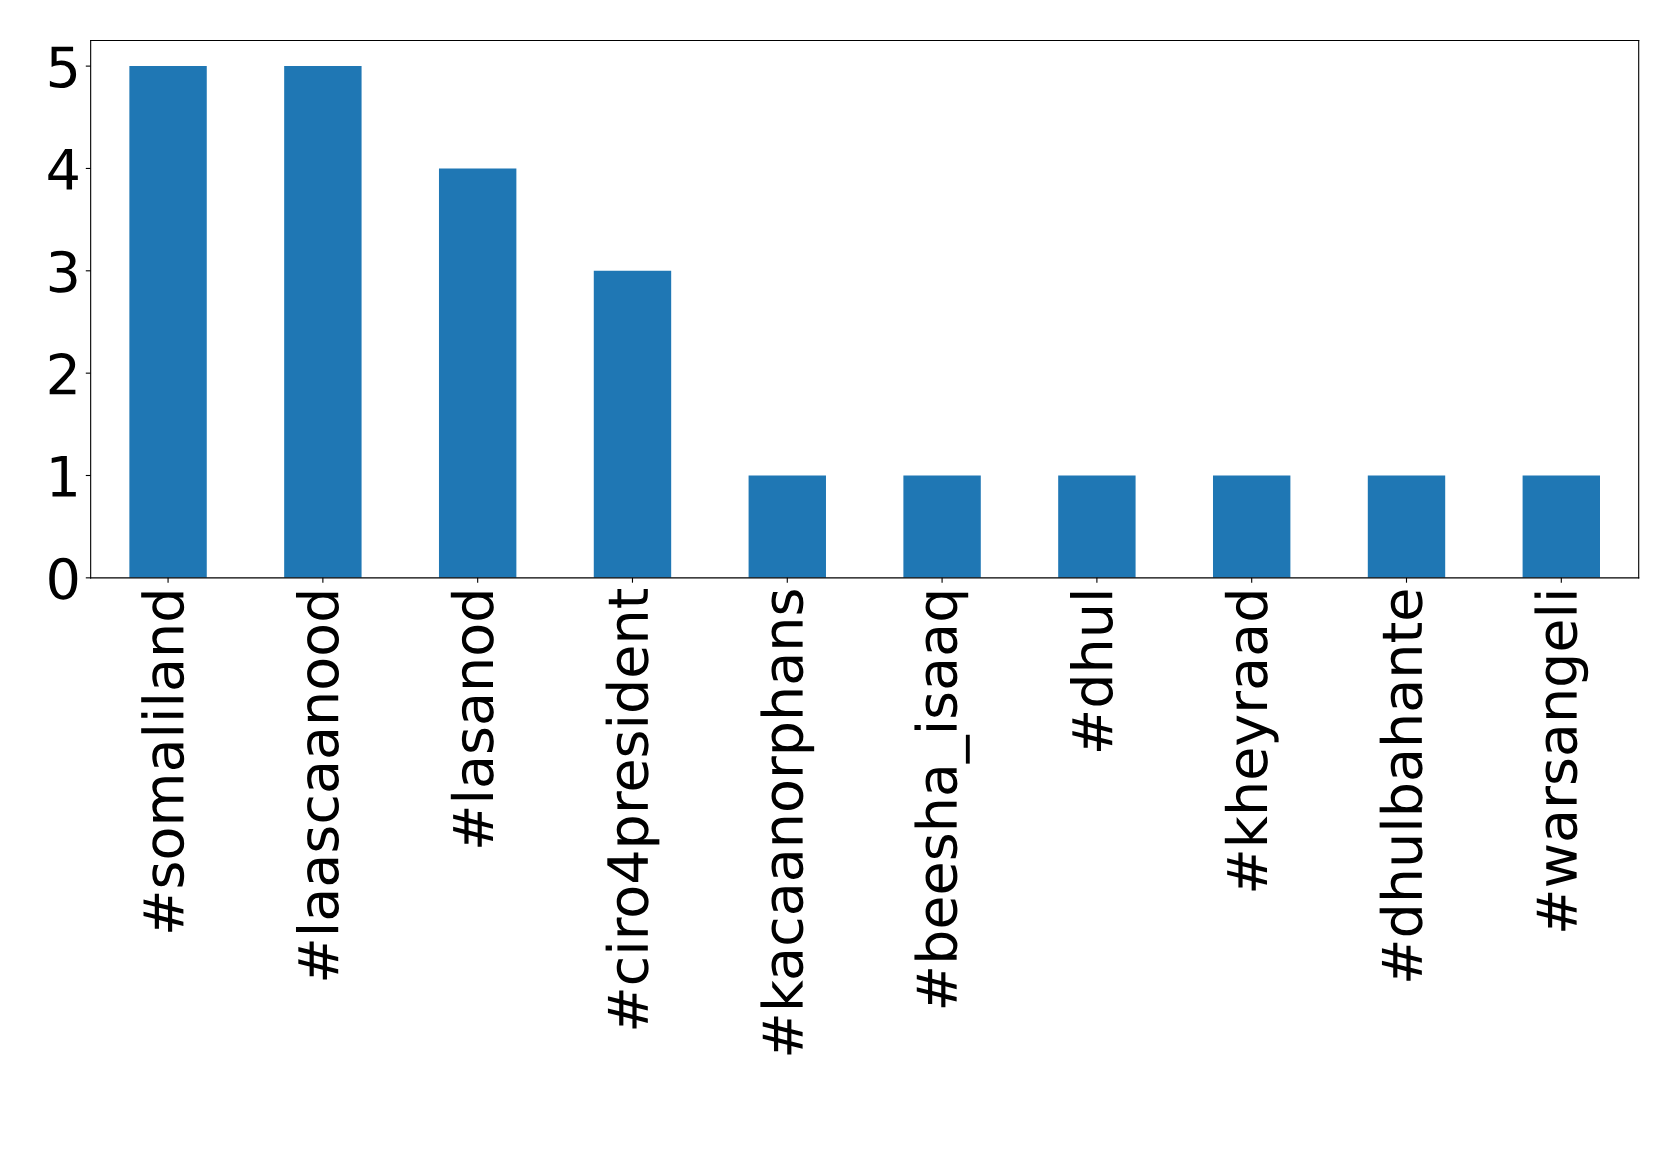 The image size is (1679, 1158). What do you see at coordinates (632, 808) in the screenshot?
I see `x-tick-label: #ciro4president` at bounding box center [632, 808].